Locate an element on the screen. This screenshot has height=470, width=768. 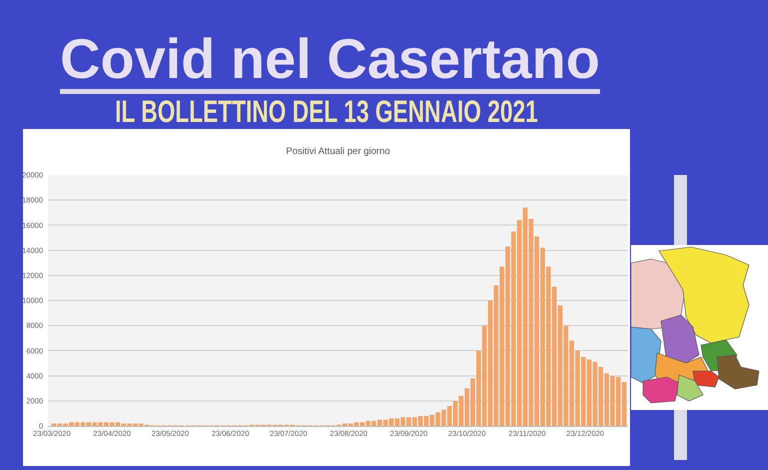
text: Positivi Attuali per giorno is located at coordinates (338, 151).